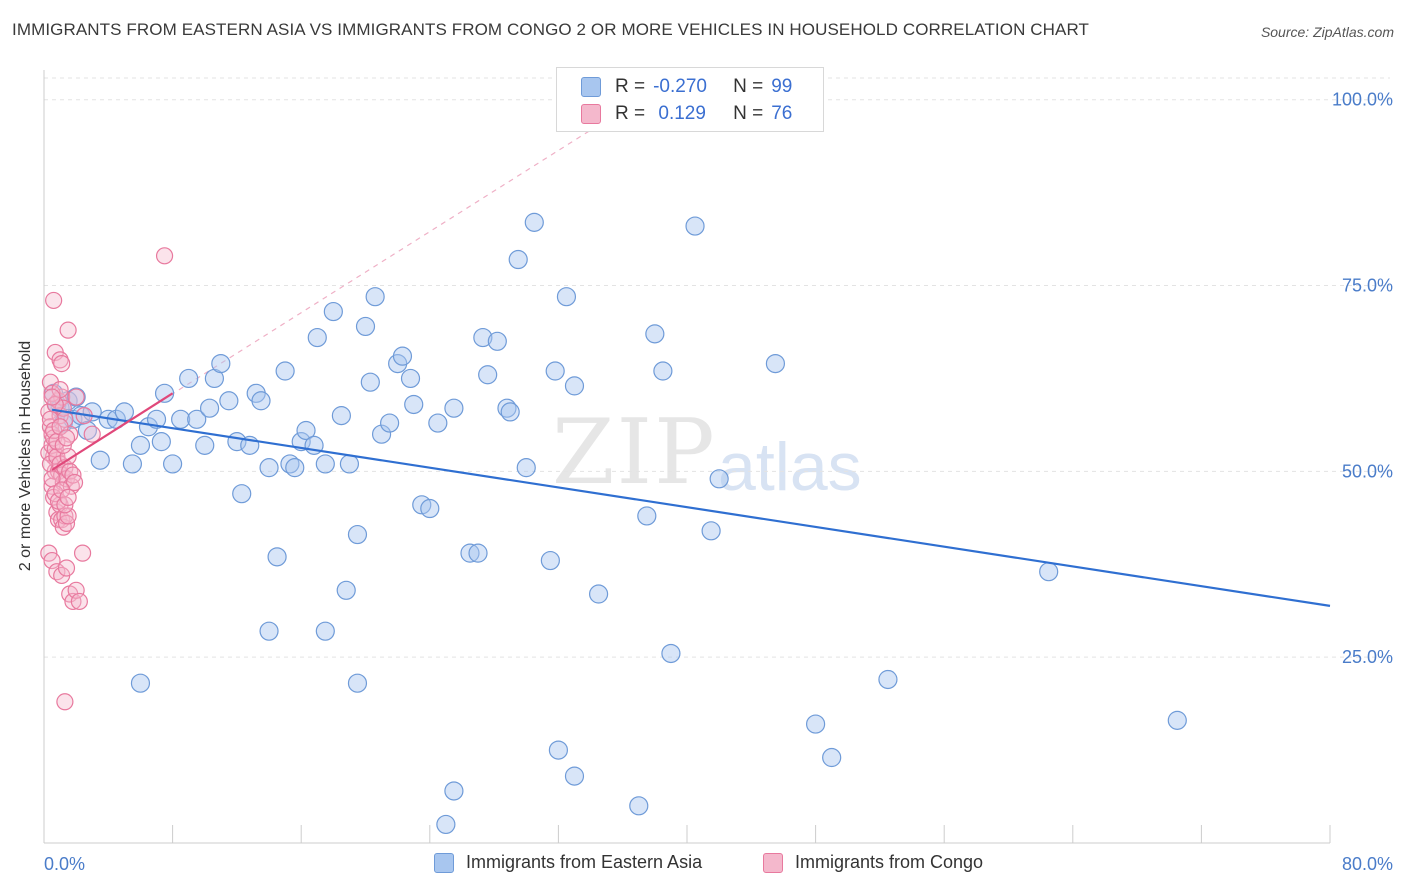 Image resolution: width=1406 pixels, height=892 pixels. I want to click on x-tick-label: 0.0%, so click(64, 864).